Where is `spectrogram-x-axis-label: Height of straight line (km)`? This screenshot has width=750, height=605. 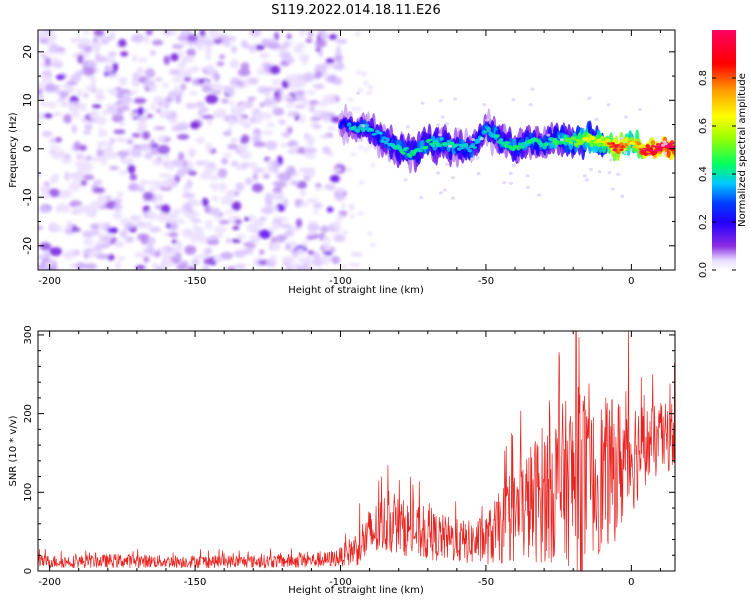 spectrogram-x-axis-label: Height of straight line (km) is located at coordinates (356, 290).